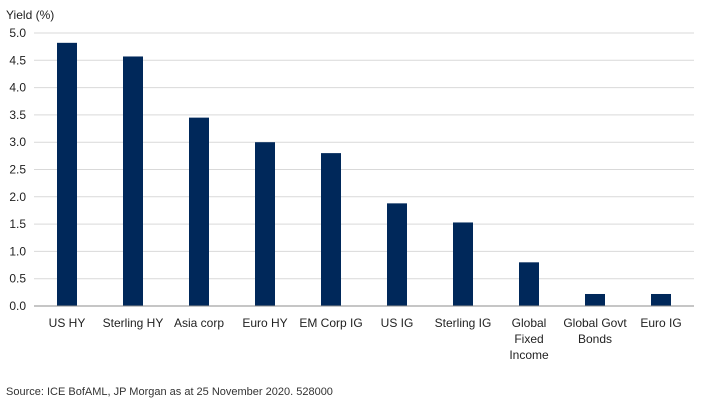  What do you see at coordinates (17, 197) in the screenshot?
I see `y-tick-label: 2.0` at bounding box center [17, 197].